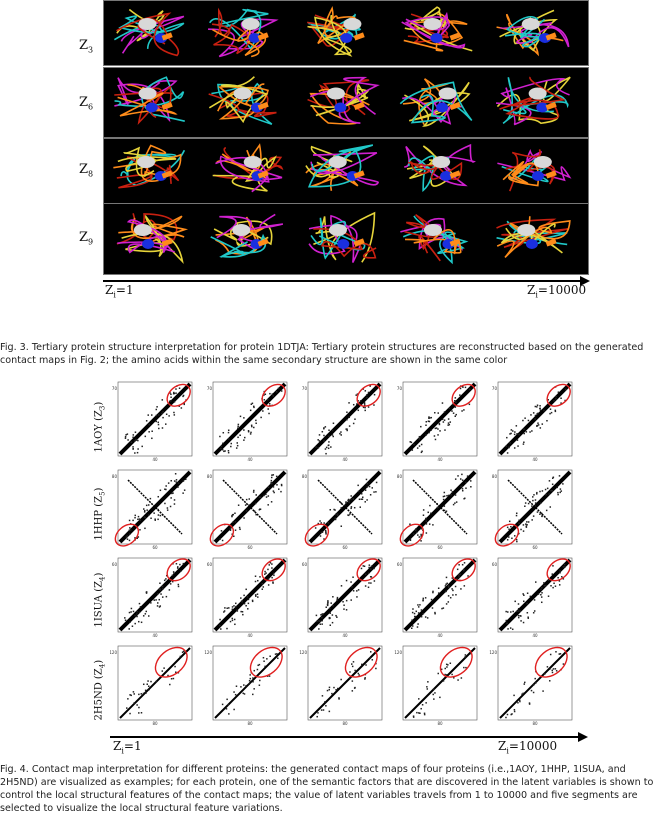 Image resolution: width=655 pixels, height=820 pixels. Describe the element at coordinates (86, 46) in the screenshot. I see `fig3-row-label: Z3` at that location.